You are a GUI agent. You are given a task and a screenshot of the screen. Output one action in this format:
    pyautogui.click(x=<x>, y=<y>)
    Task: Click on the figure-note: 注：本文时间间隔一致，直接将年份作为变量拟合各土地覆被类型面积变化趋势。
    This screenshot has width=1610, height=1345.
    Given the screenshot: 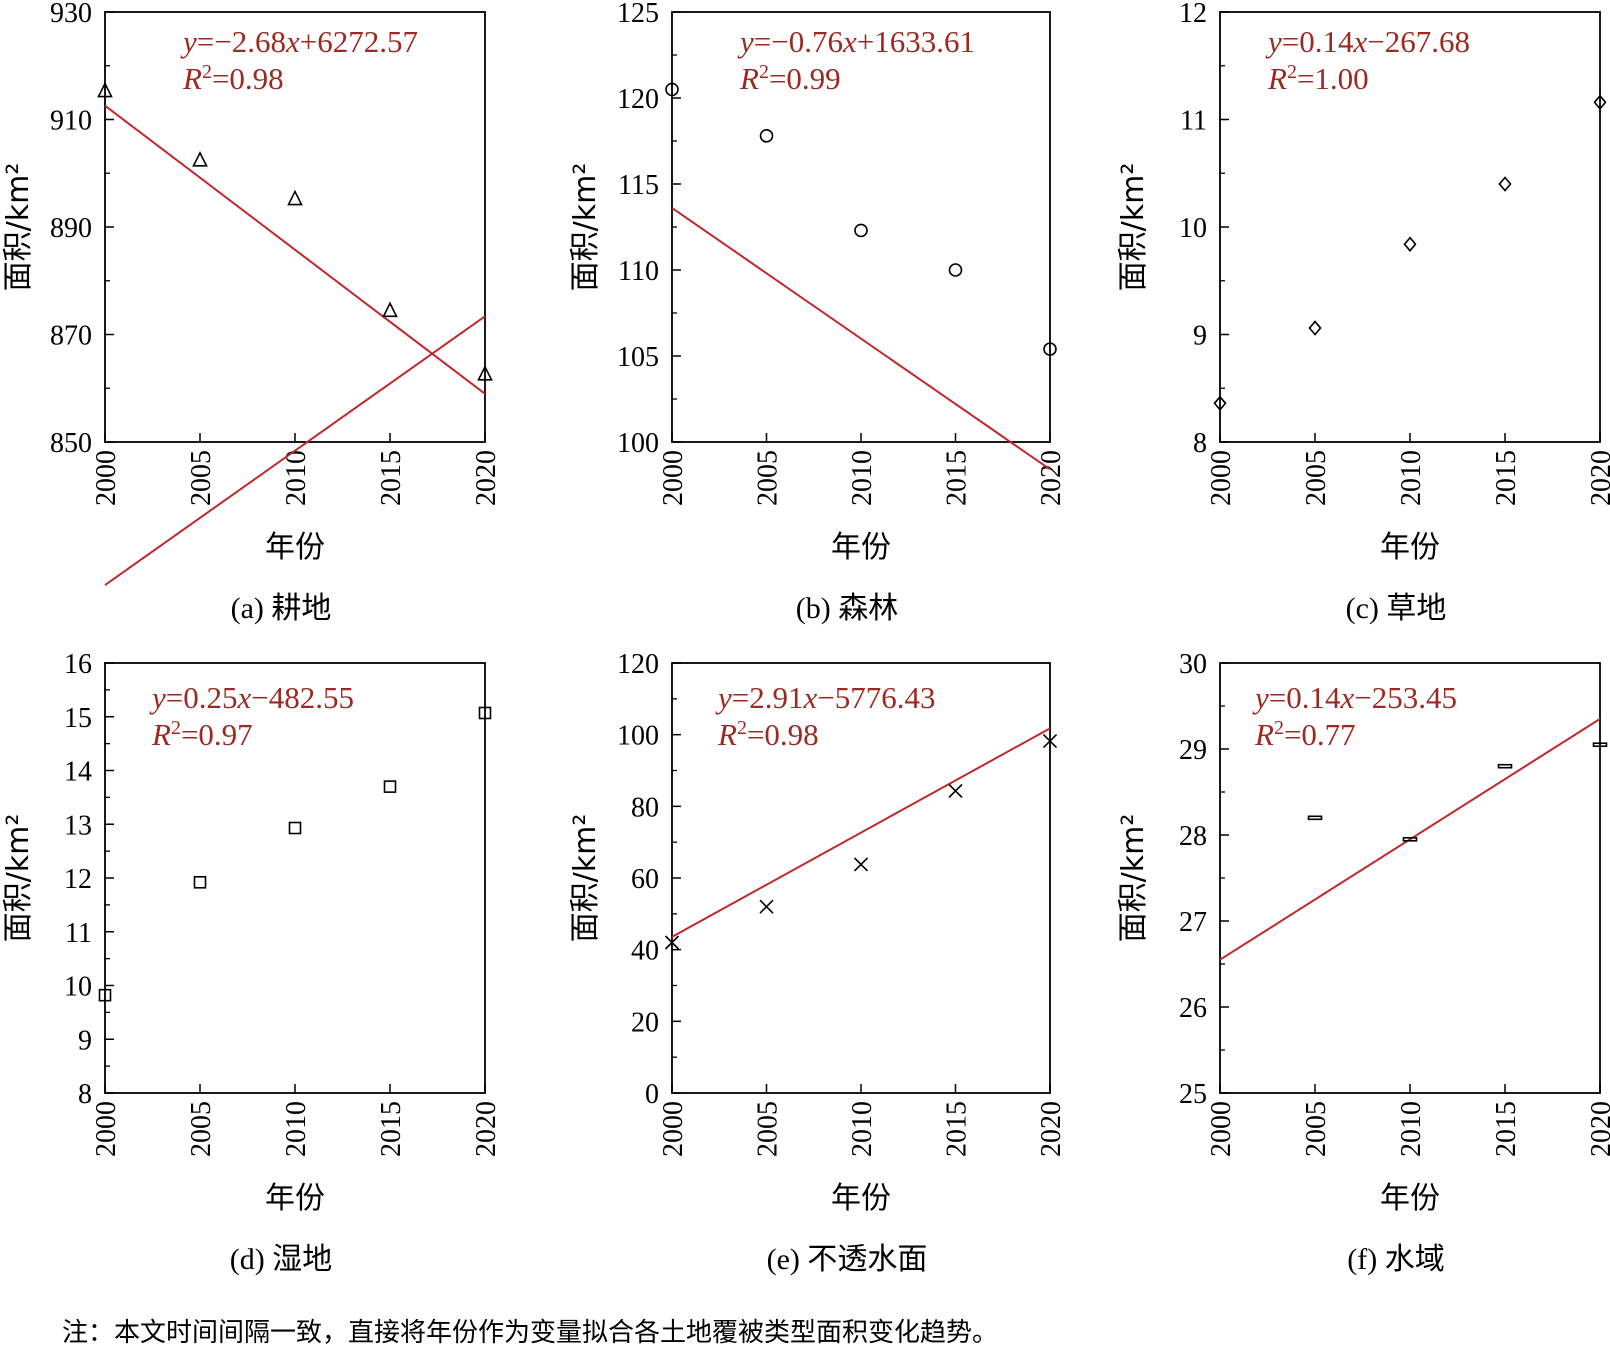 What is the action you would take?
    pyautogui.click(x=530, y=1331)
    